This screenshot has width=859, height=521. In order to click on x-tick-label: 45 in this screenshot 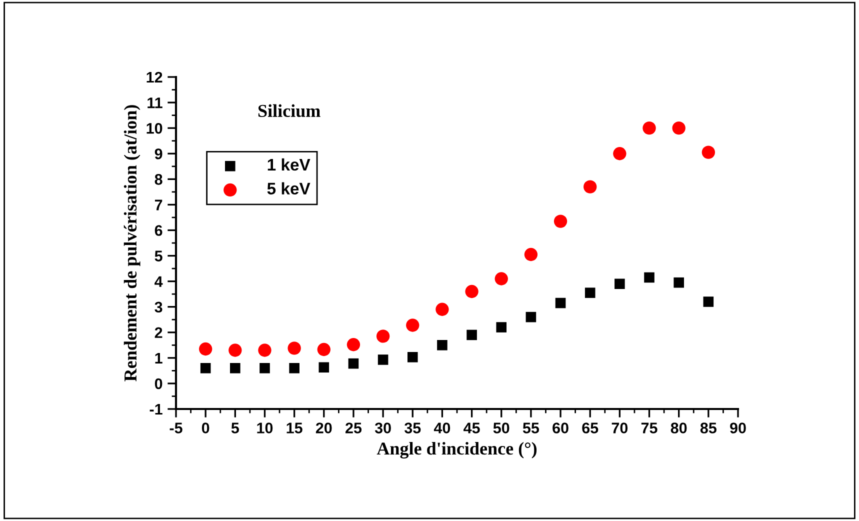, I will do `click(472, 428)`.